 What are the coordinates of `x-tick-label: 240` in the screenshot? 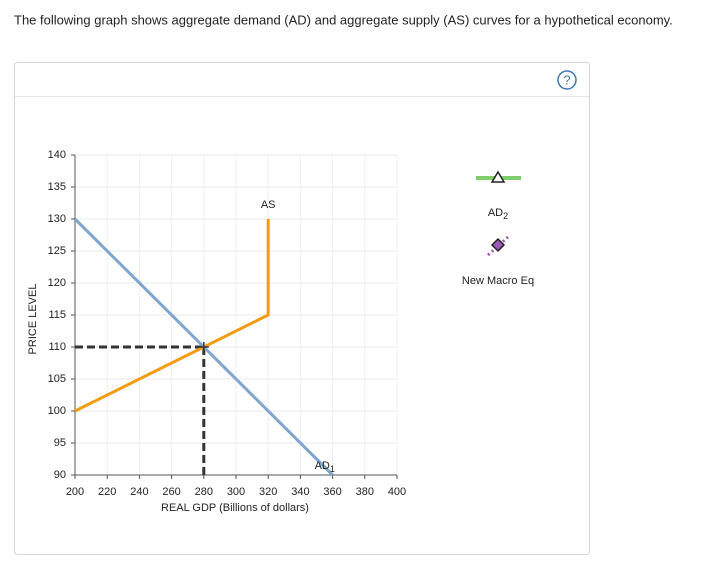 It's located at (139, 492).